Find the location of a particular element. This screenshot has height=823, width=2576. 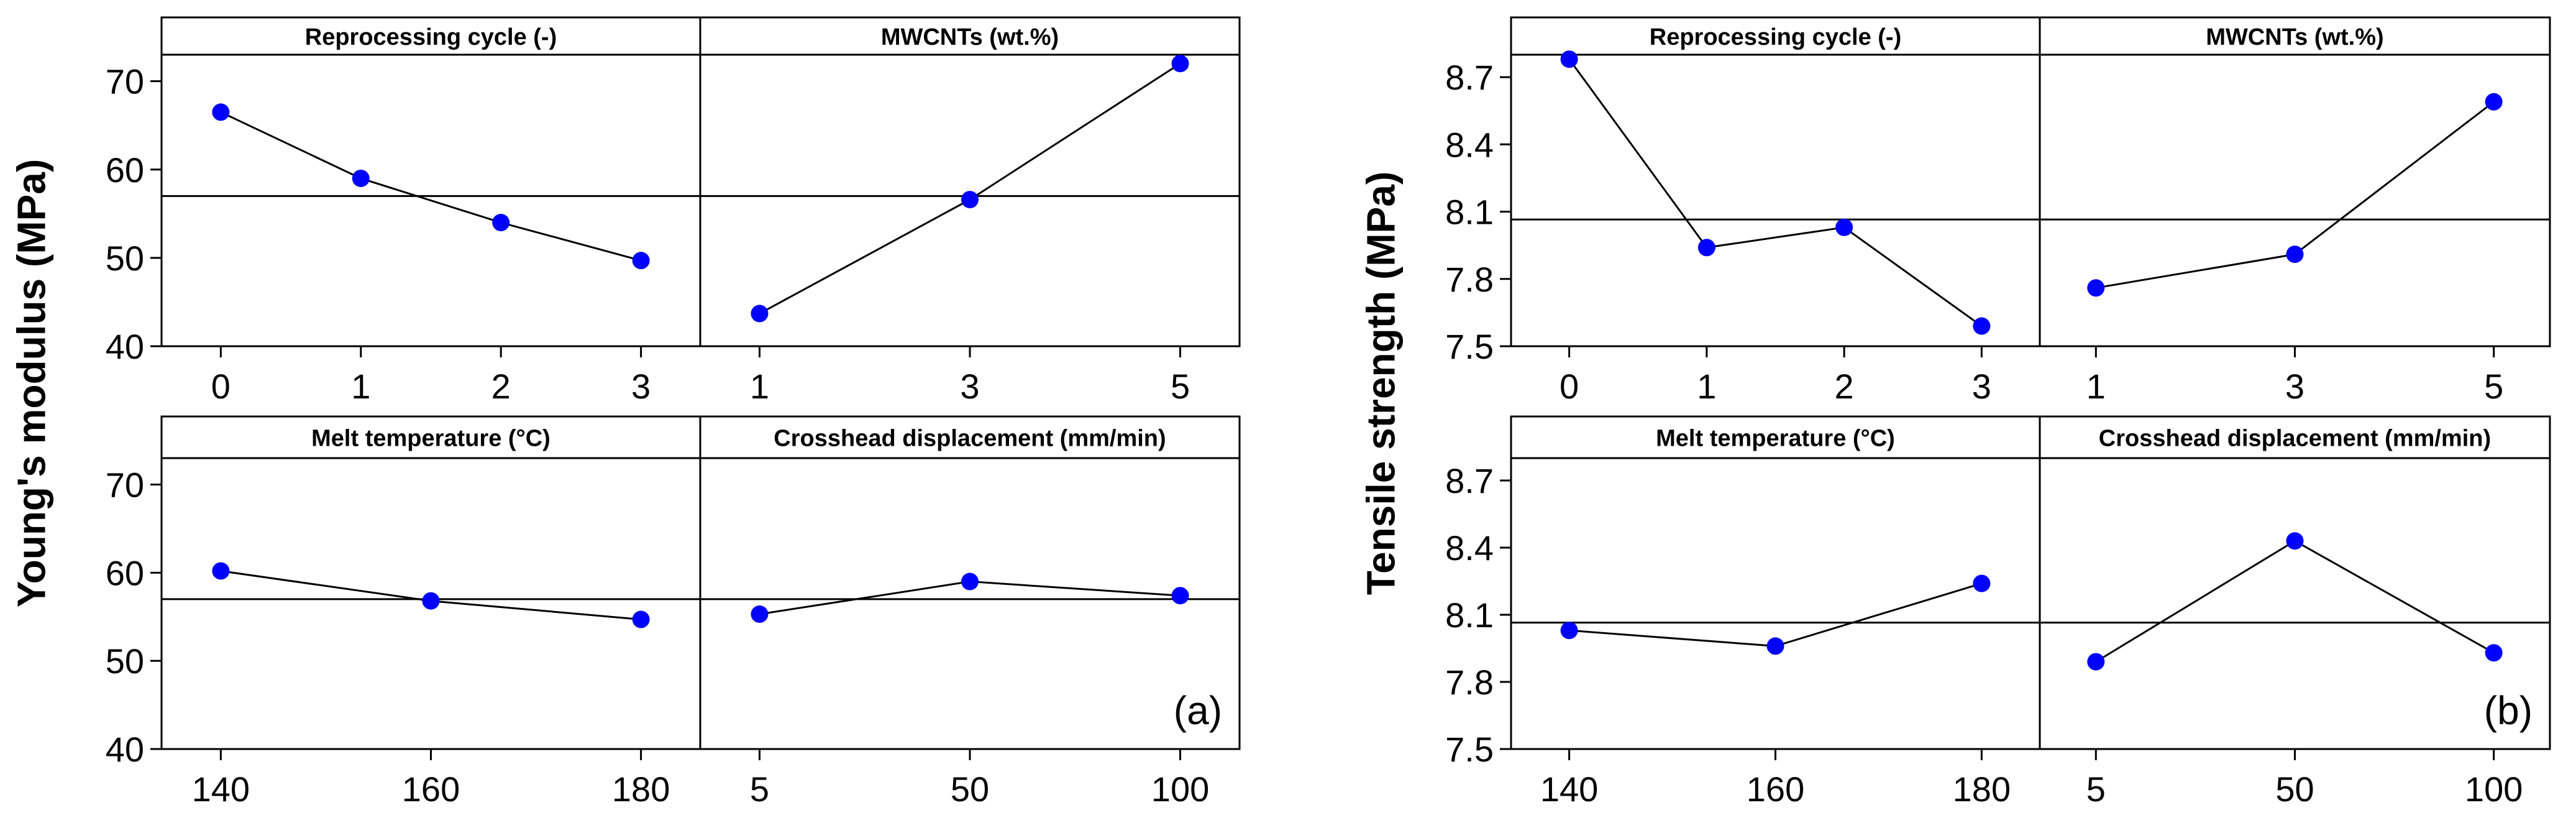

panel-1-3: Crosshead displacement (mm/min) 5 50 100 is located at coordinates (2295, 617).